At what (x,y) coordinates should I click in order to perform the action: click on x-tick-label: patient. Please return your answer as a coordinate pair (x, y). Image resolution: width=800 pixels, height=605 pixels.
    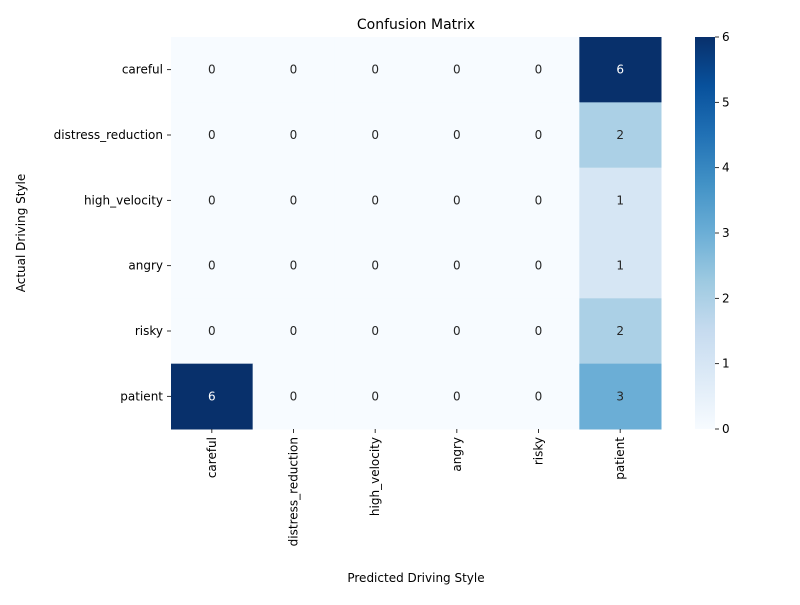
    Looking at the image, I should click on (620, 458).